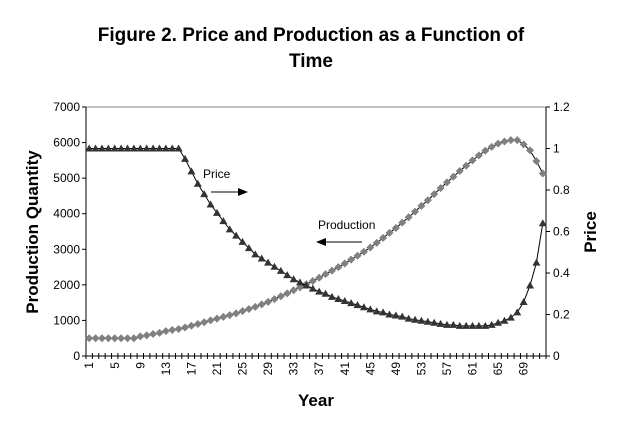 This screenshot has width=623, height=431. I want to click on y2-axis-title: Price, so click(590, 232).